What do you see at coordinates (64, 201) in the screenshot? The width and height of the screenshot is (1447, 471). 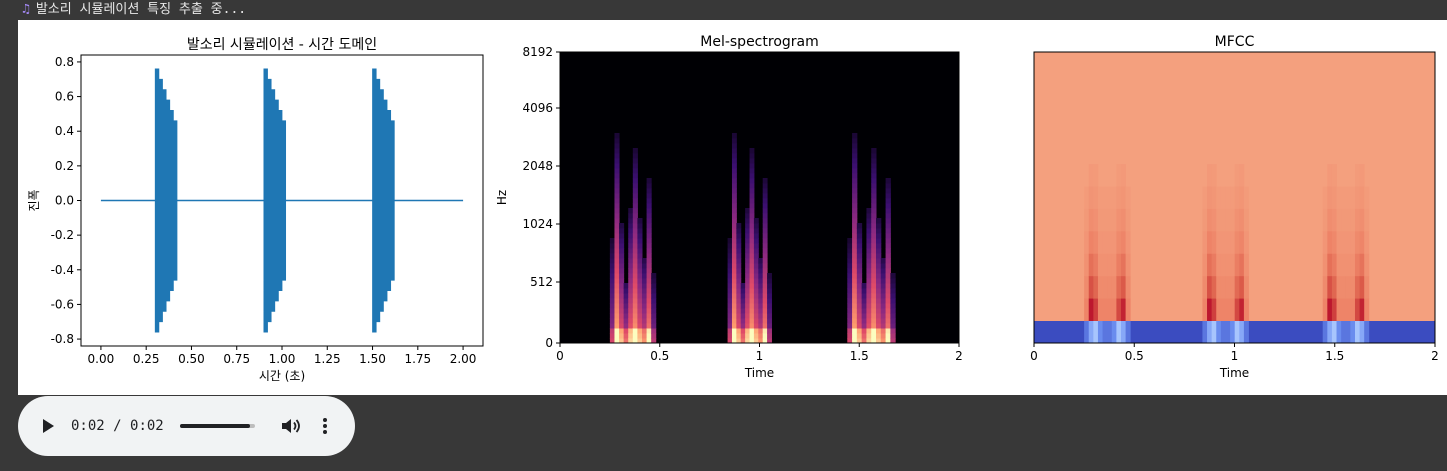 I see `chart1-ytick-label: 0.0` at bounding box center [64, 201].